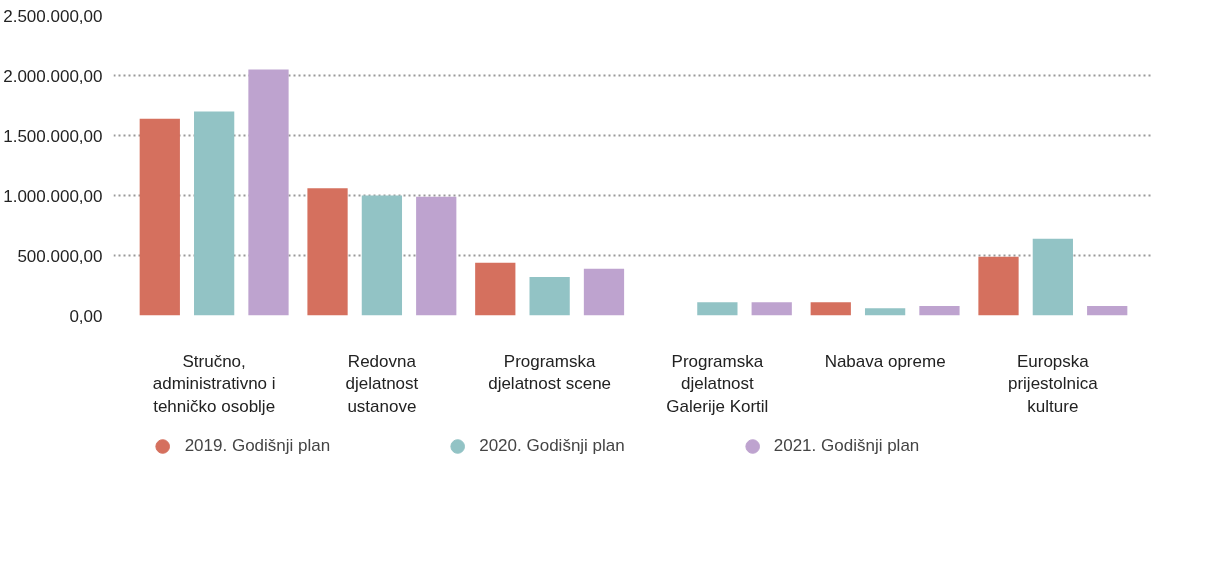 Image resolution: width=1217 pixels, height=574 pixels. I want to click on x-tick-label: Redovna djelatnost ustanove, so click(382, 384).